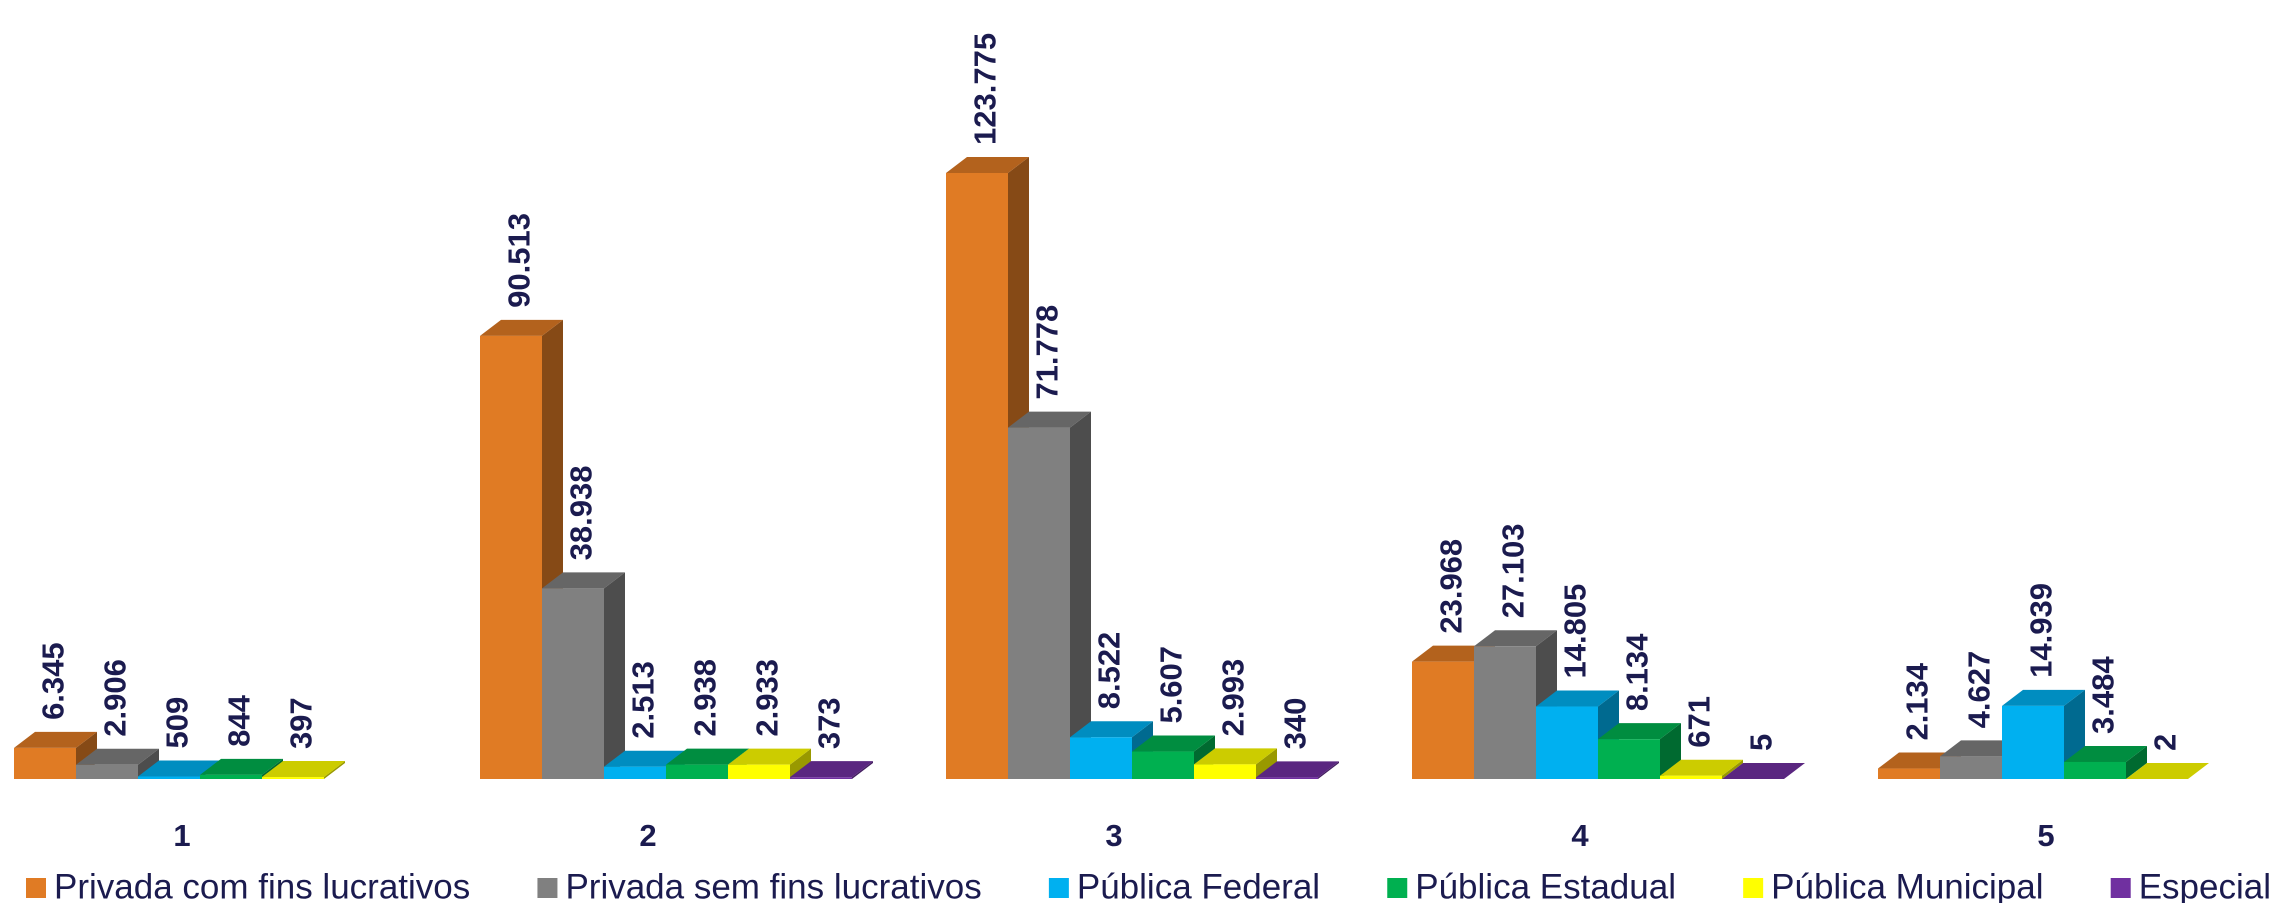 The image size is (2292, 903). What do you see at coordinates (519, 260) in the screenshot?
I see `data-label: 90.513` at bounding box center [519, 260].